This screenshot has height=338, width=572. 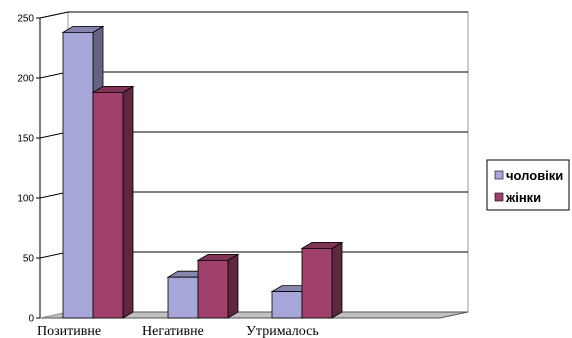 What do you see at coordinates (523, 197) in the screenshot?
I see `legend-label-women: жінки` at bounding box center [523, 197].